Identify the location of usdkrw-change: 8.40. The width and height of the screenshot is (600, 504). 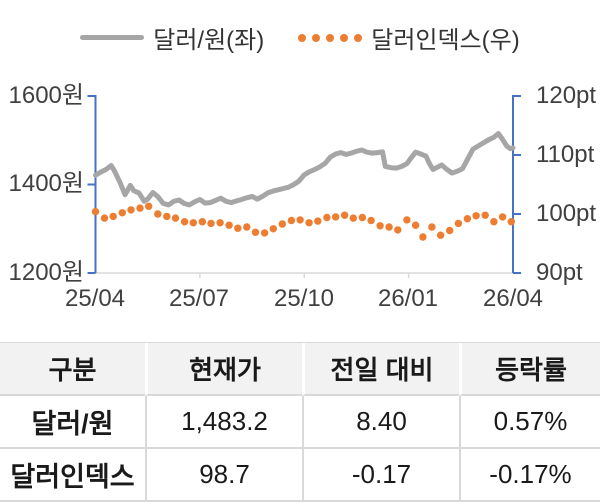
(380, 422).